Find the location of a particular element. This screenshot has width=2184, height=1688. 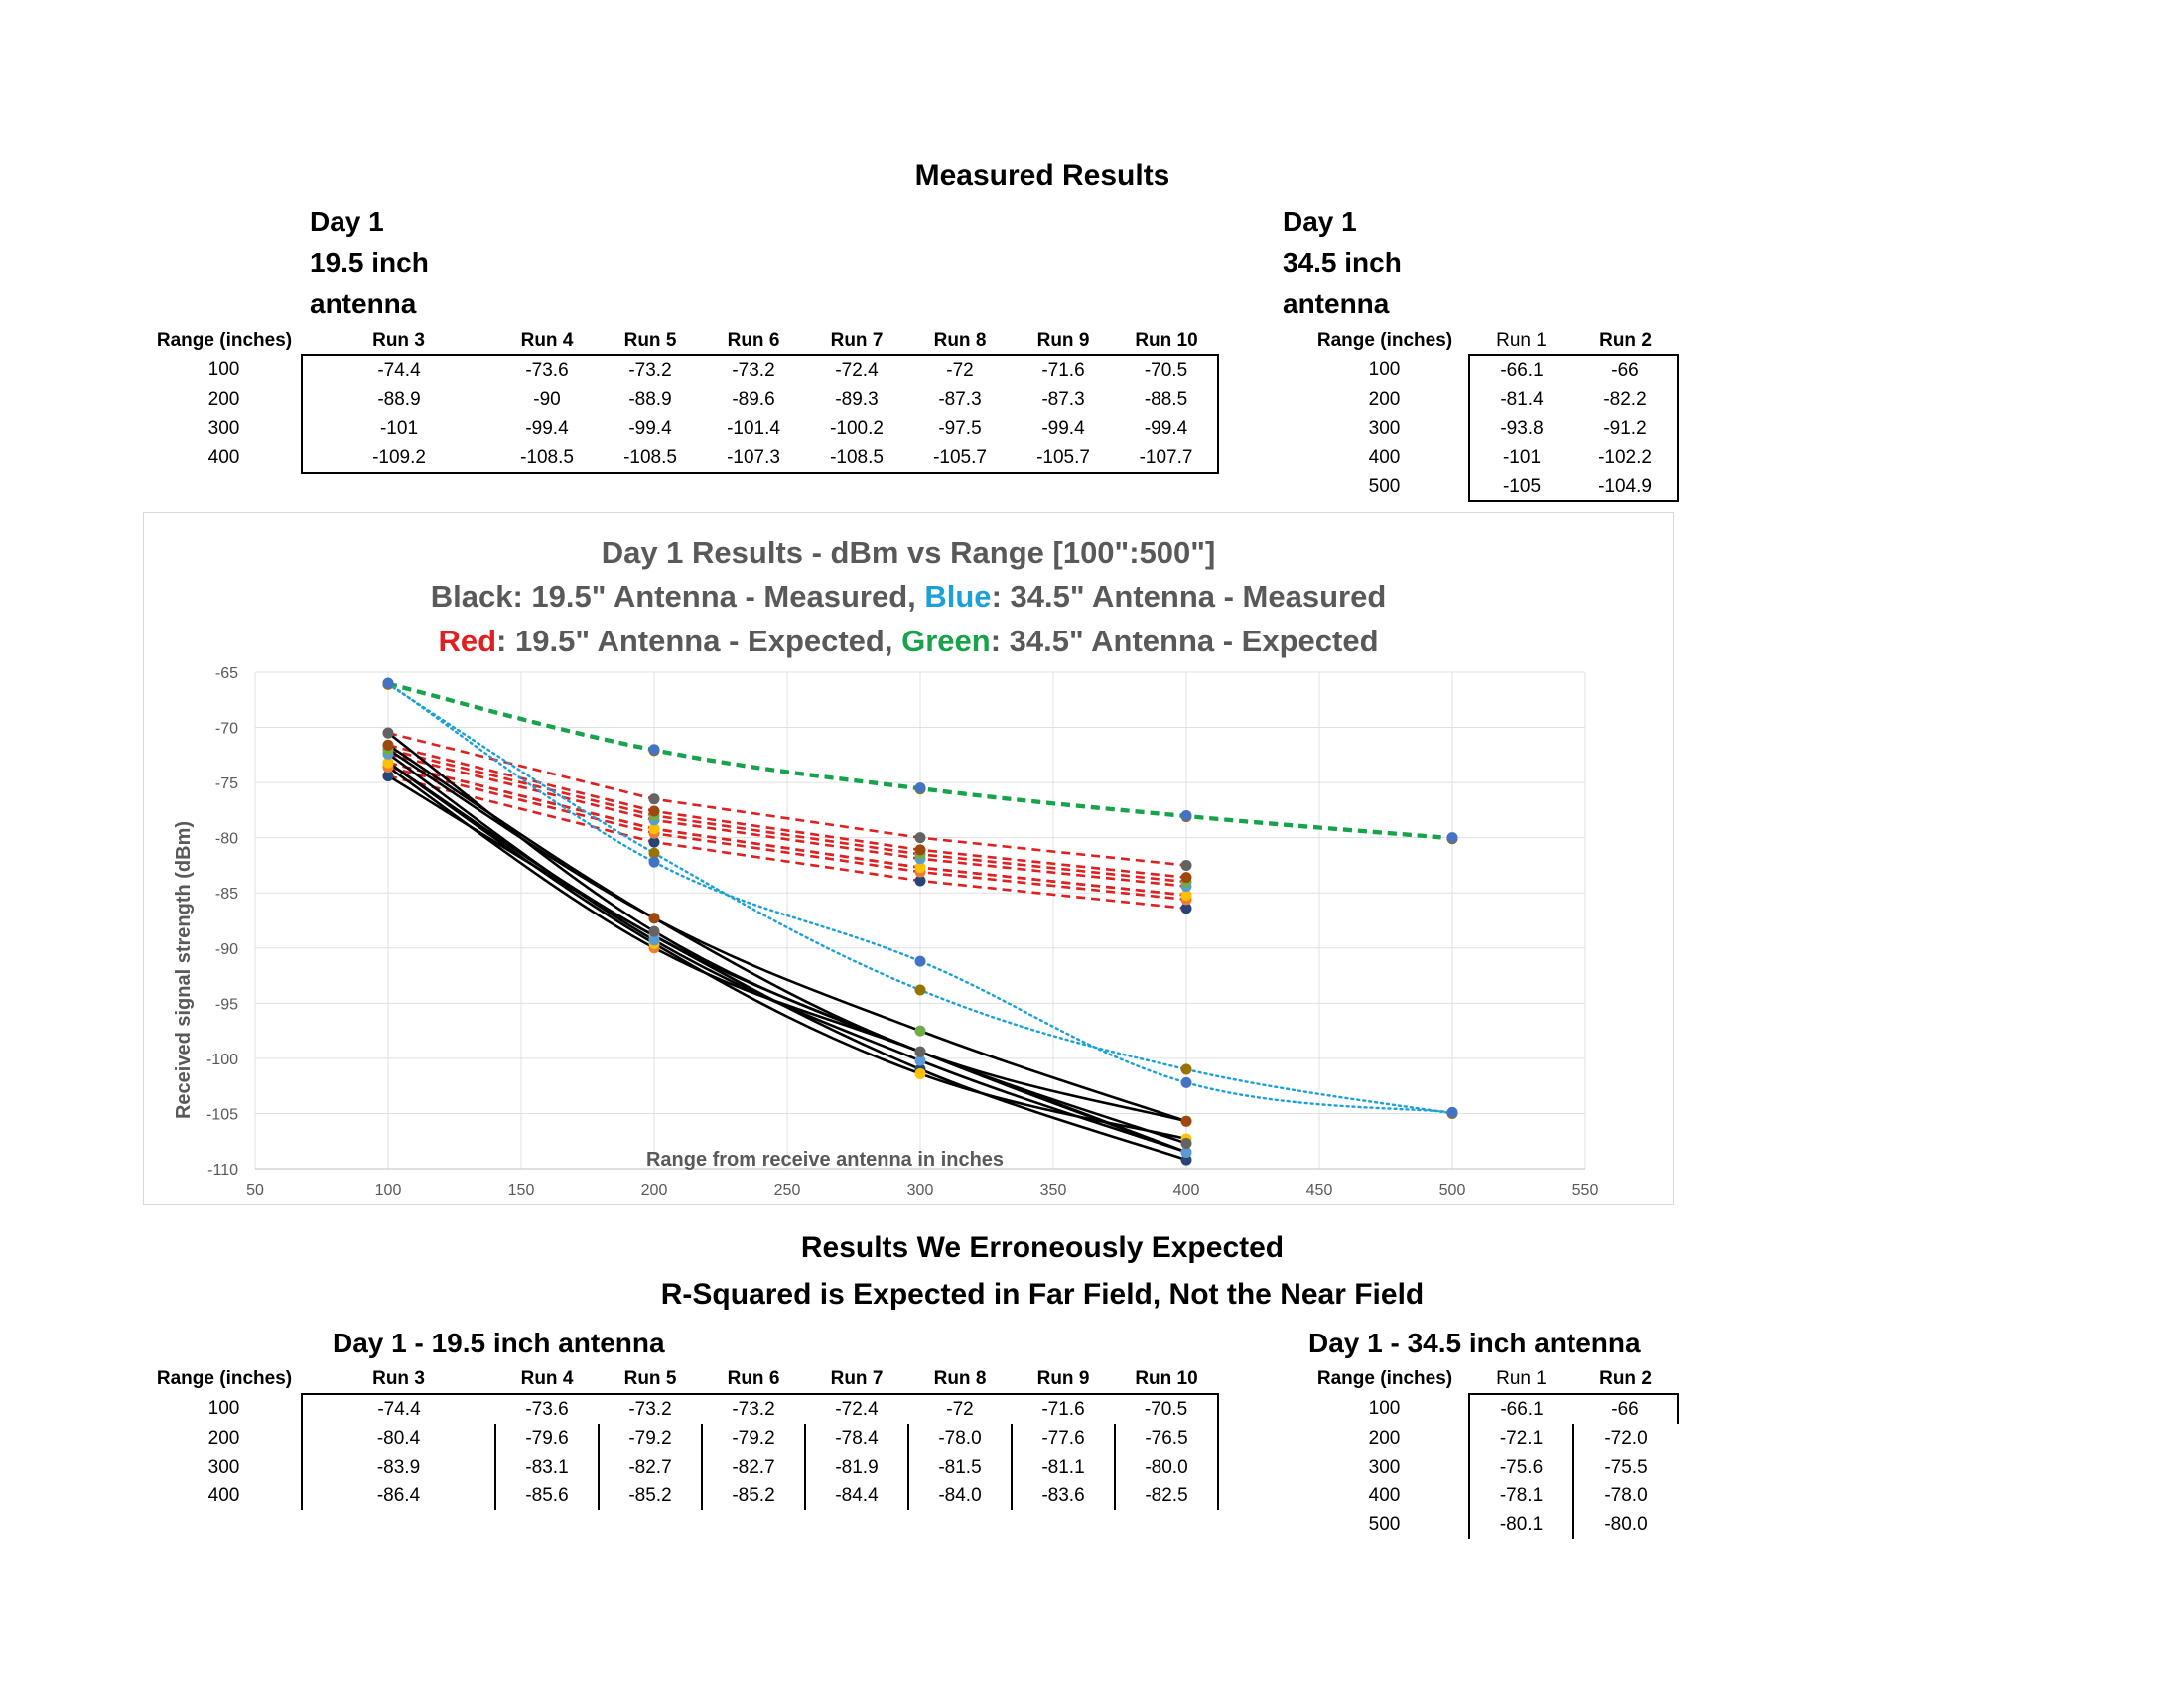

y-tick-label: -70 is located at coordinates (226, 729).